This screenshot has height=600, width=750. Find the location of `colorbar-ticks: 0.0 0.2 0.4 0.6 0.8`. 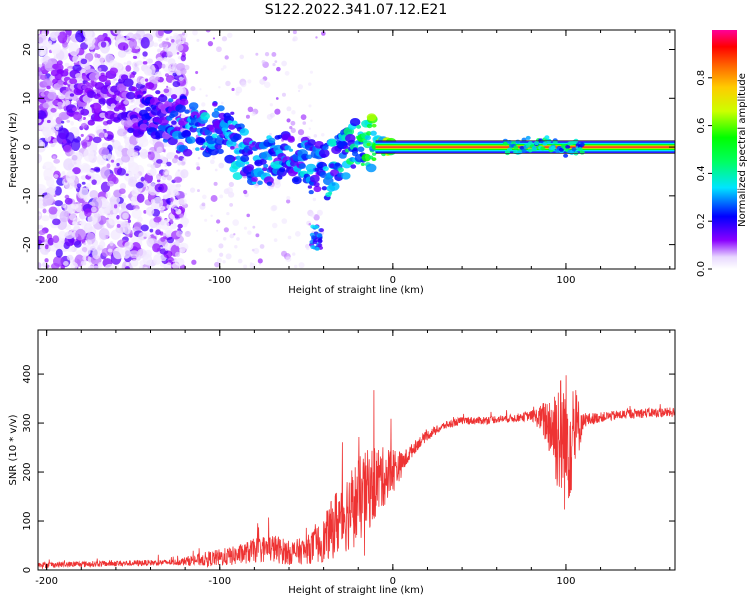

colorbar-ticks: 0.0 0.2 0.4 0.6 0.8 is located at coordinates (704, 173).